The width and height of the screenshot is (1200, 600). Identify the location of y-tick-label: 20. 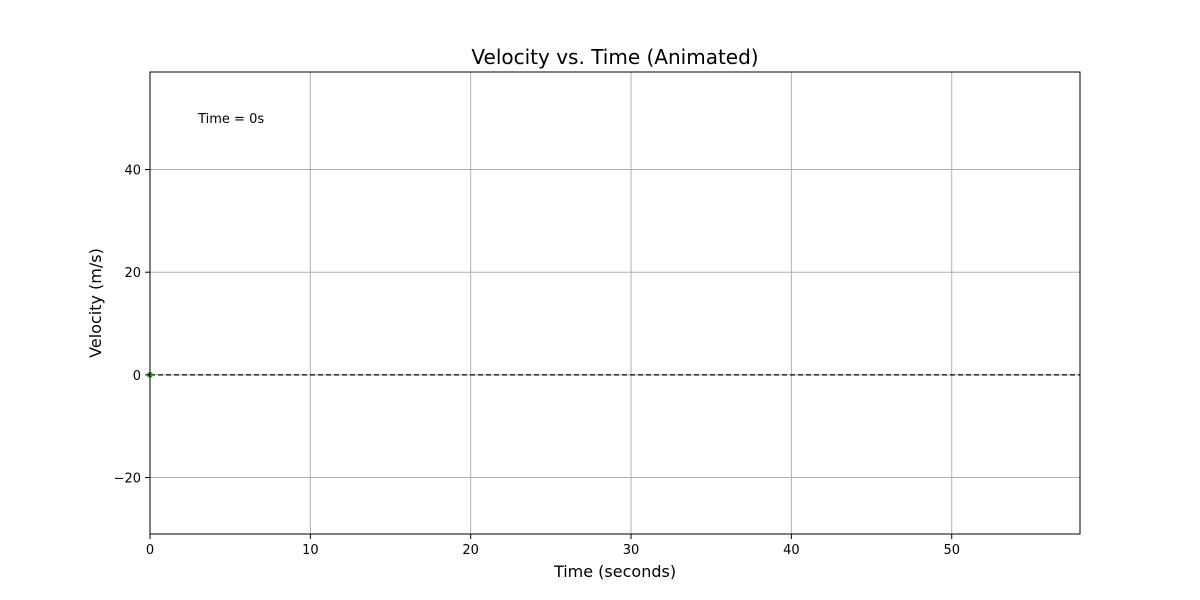
(132, 273).